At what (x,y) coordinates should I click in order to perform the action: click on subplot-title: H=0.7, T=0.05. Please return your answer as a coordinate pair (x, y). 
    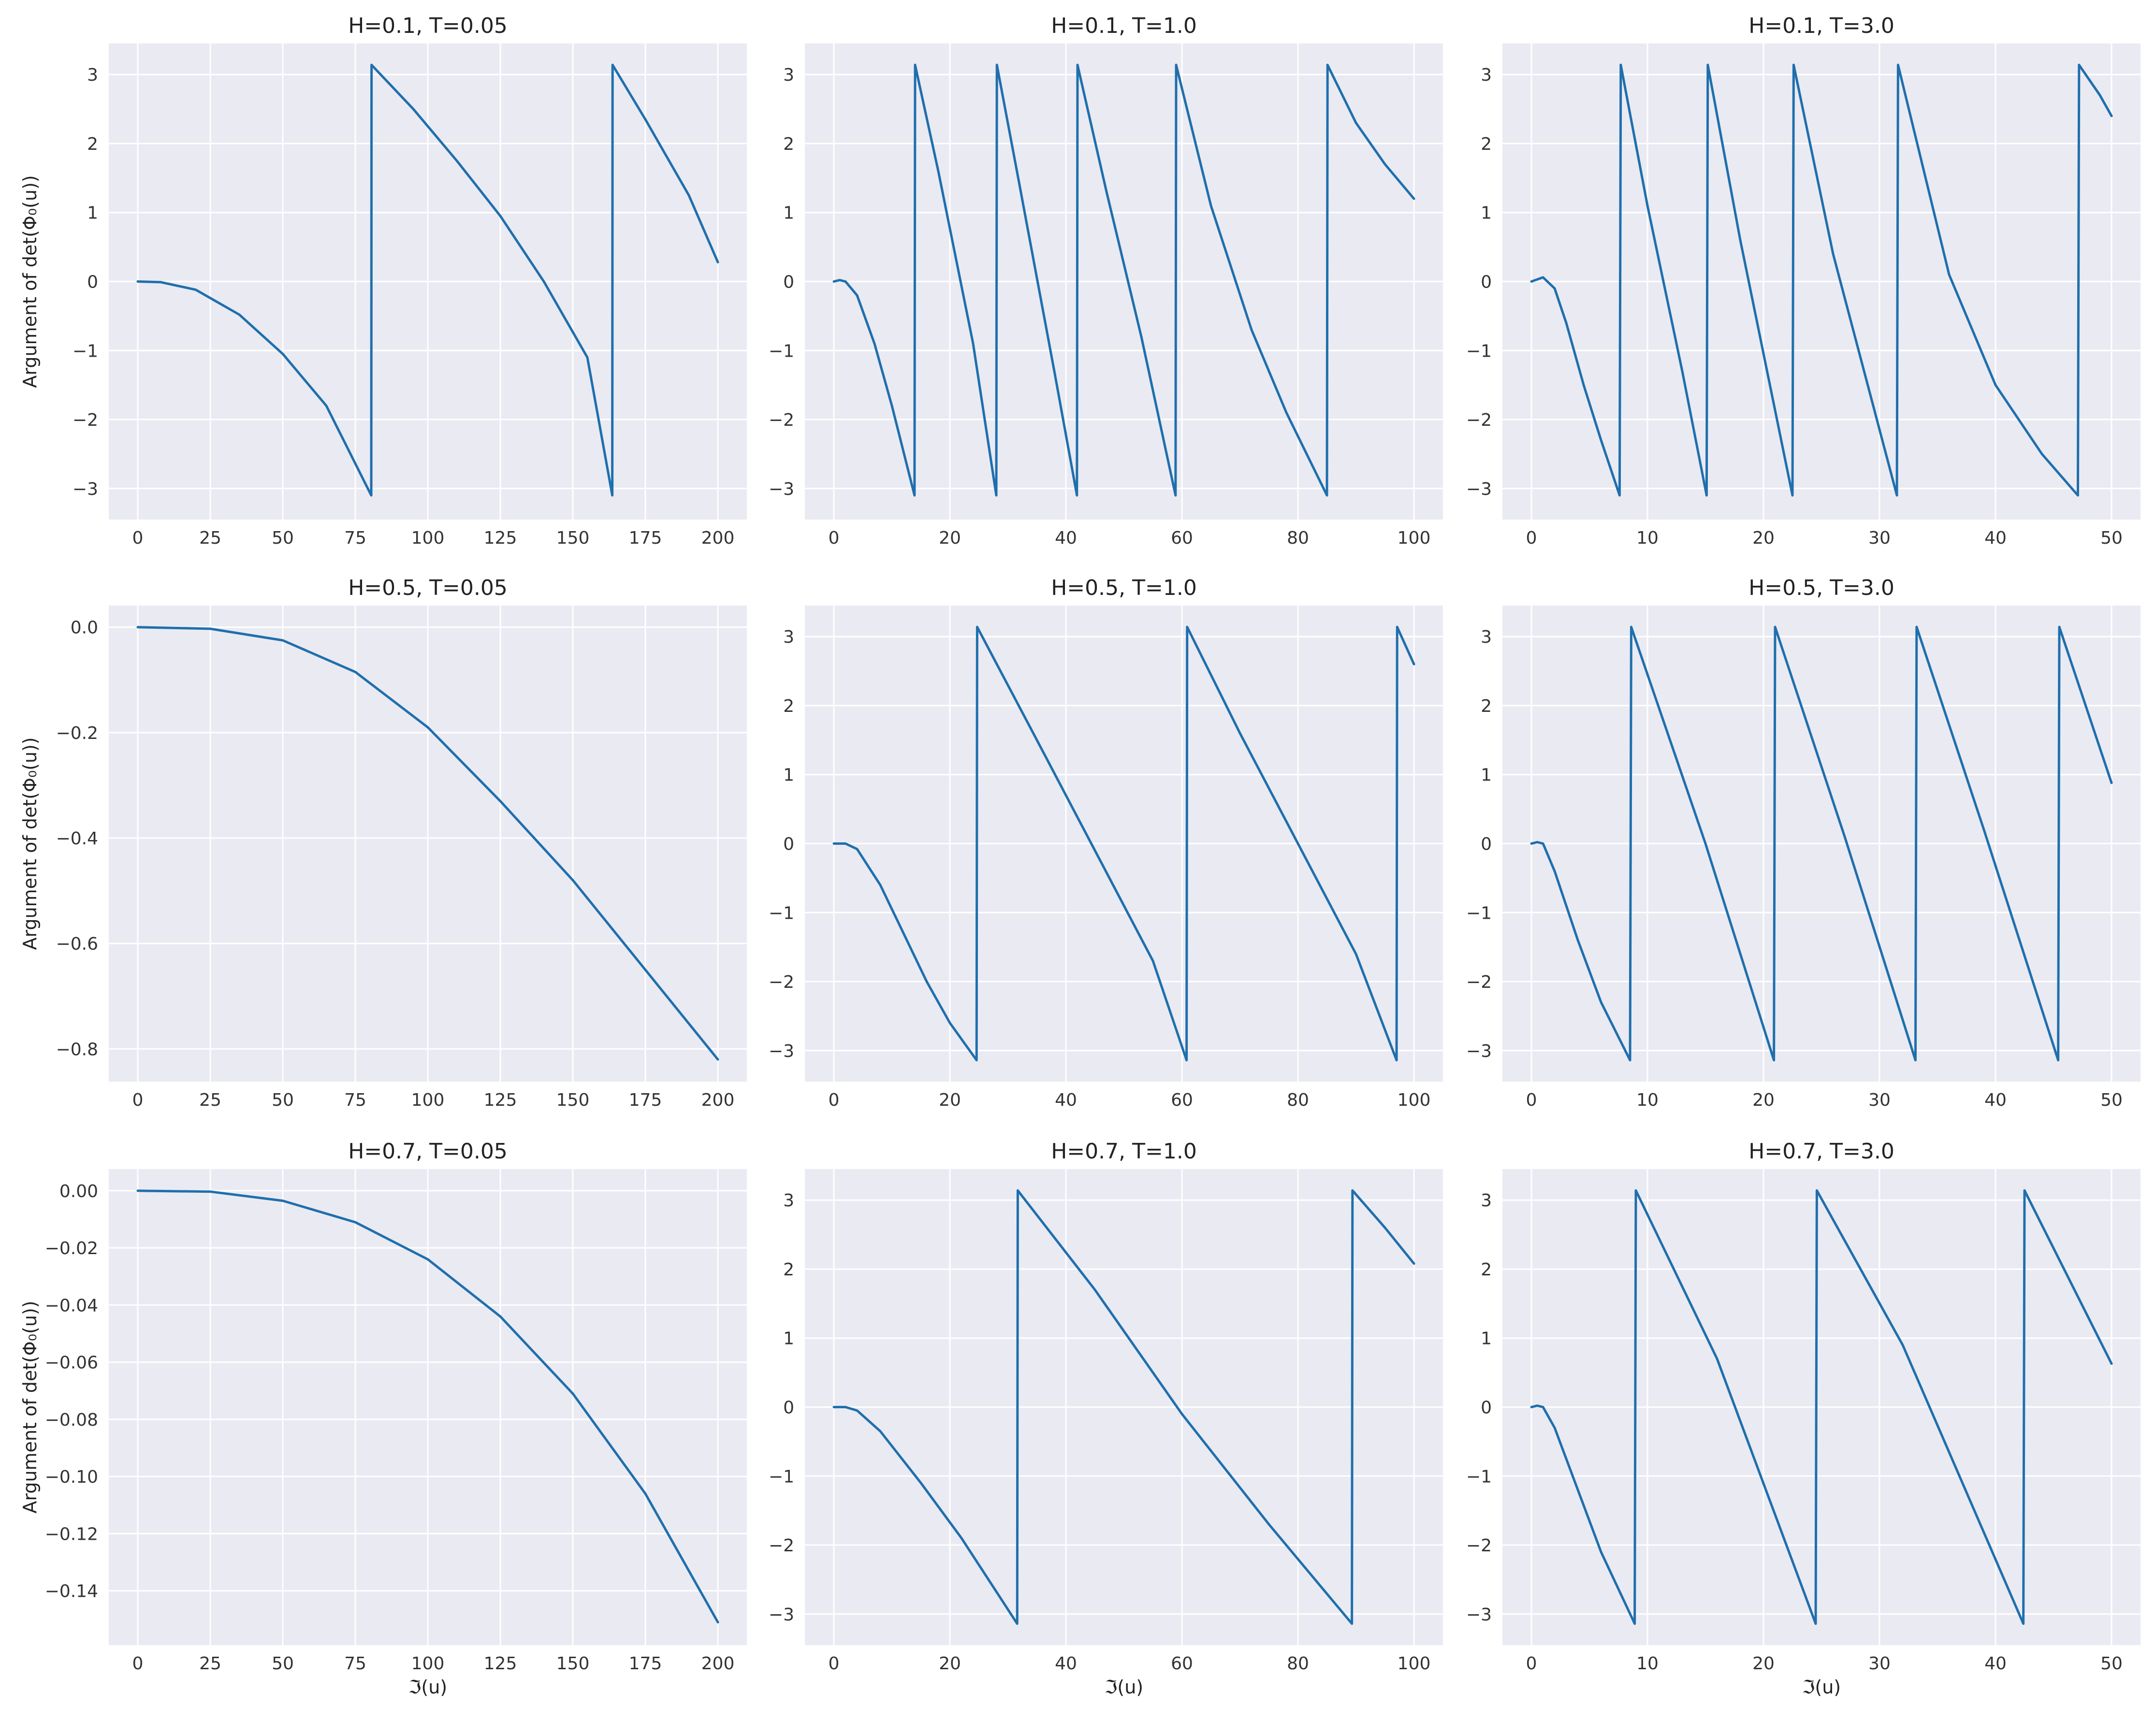
    Looking at the image, I should click on (428, 1151).